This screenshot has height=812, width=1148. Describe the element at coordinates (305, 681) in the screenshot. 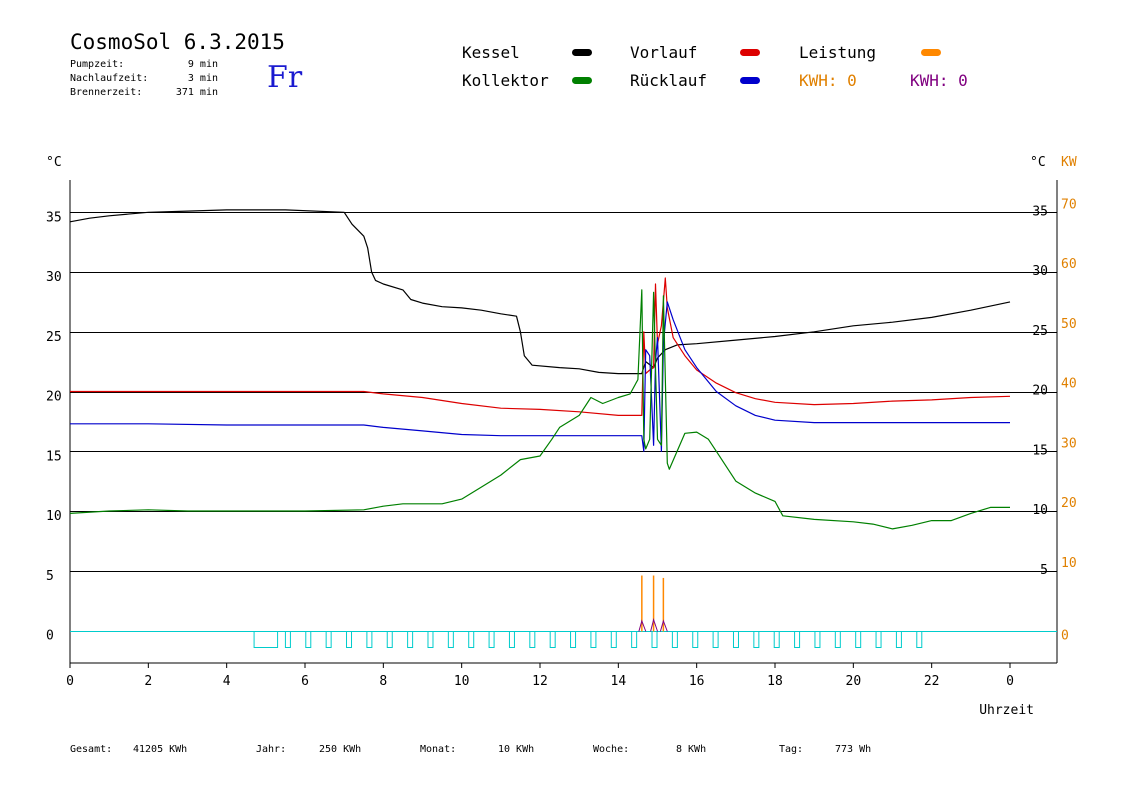

I see `x-tick-label: 6` at that location.